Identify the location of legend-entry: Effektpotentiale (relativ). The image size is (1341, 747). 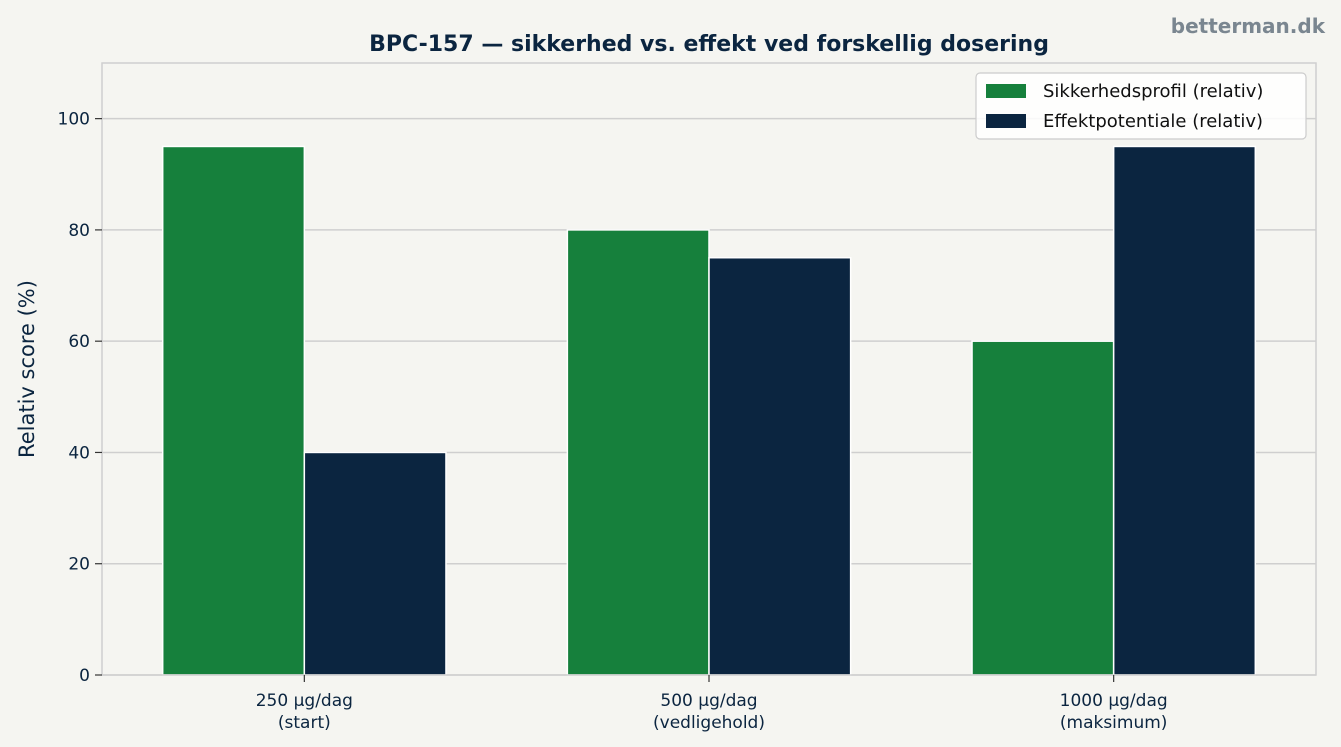
(1153, 121).